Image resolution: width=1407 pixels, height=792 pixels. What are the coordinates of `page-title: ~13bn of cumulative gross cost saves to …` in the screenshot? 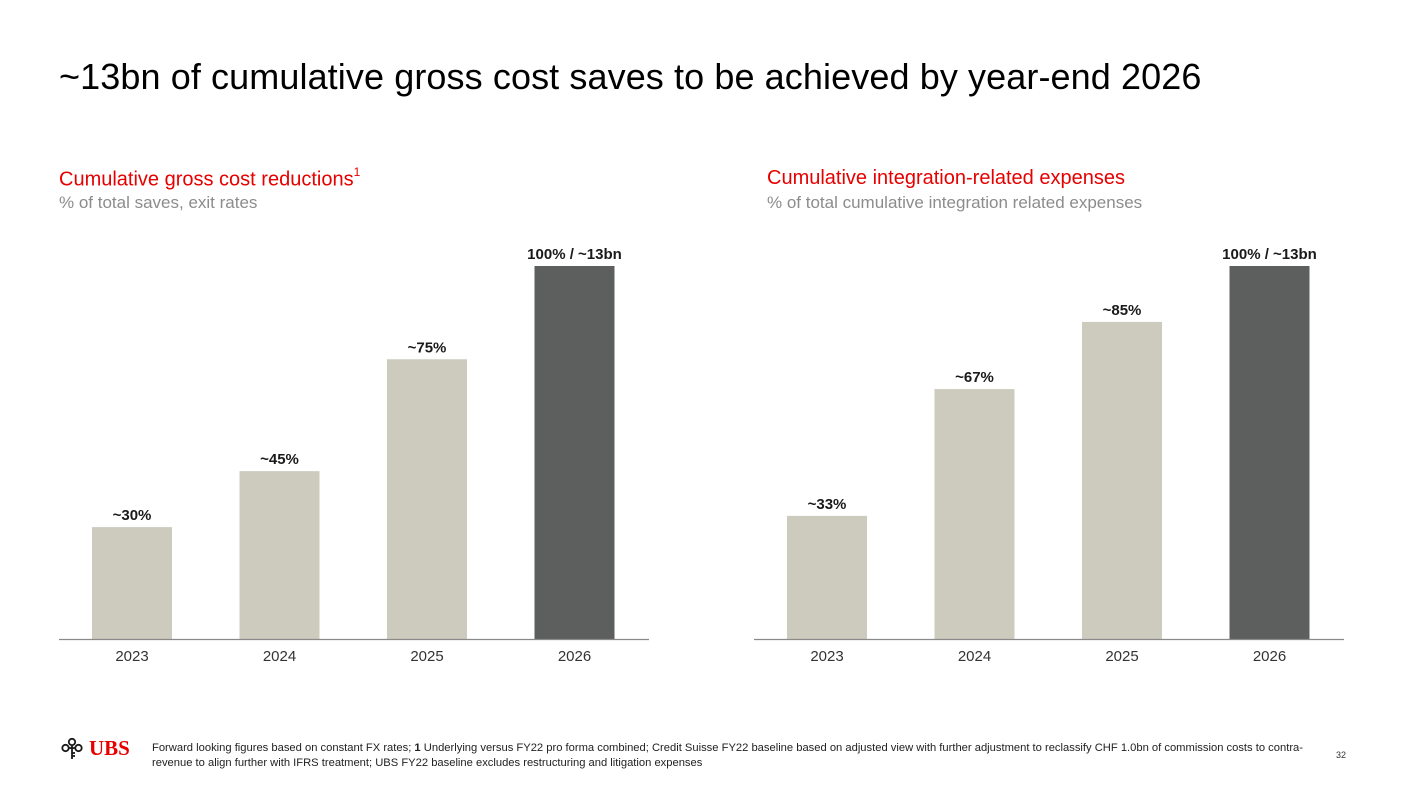 It's located at (630, 76).